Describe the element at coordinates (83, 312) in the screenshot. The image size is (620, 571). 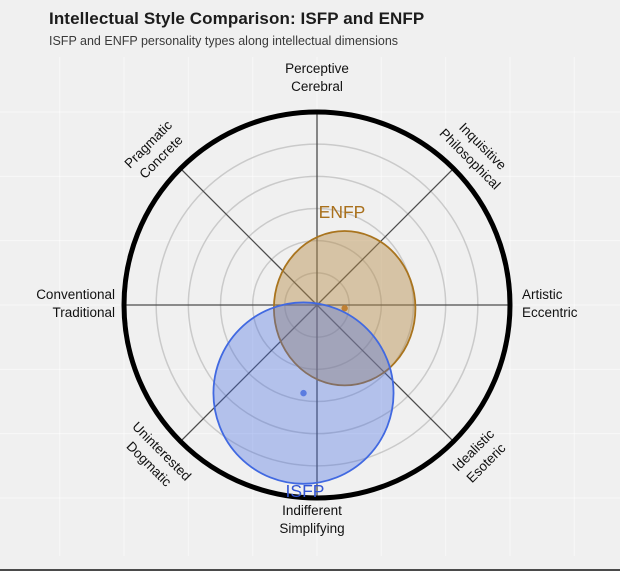
I see `axis-label-line: Traditional` at that location.